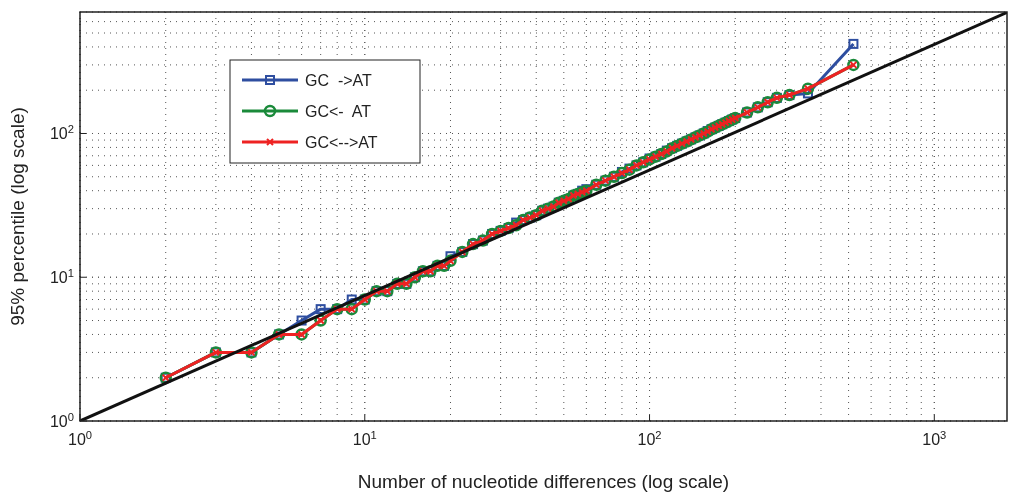 The height and width of the screenshot is (496, 1011). Describe the element at coordinates (61, 133) in the screenshot. I see `y-tick-label: 10$^{2}$` at that location.